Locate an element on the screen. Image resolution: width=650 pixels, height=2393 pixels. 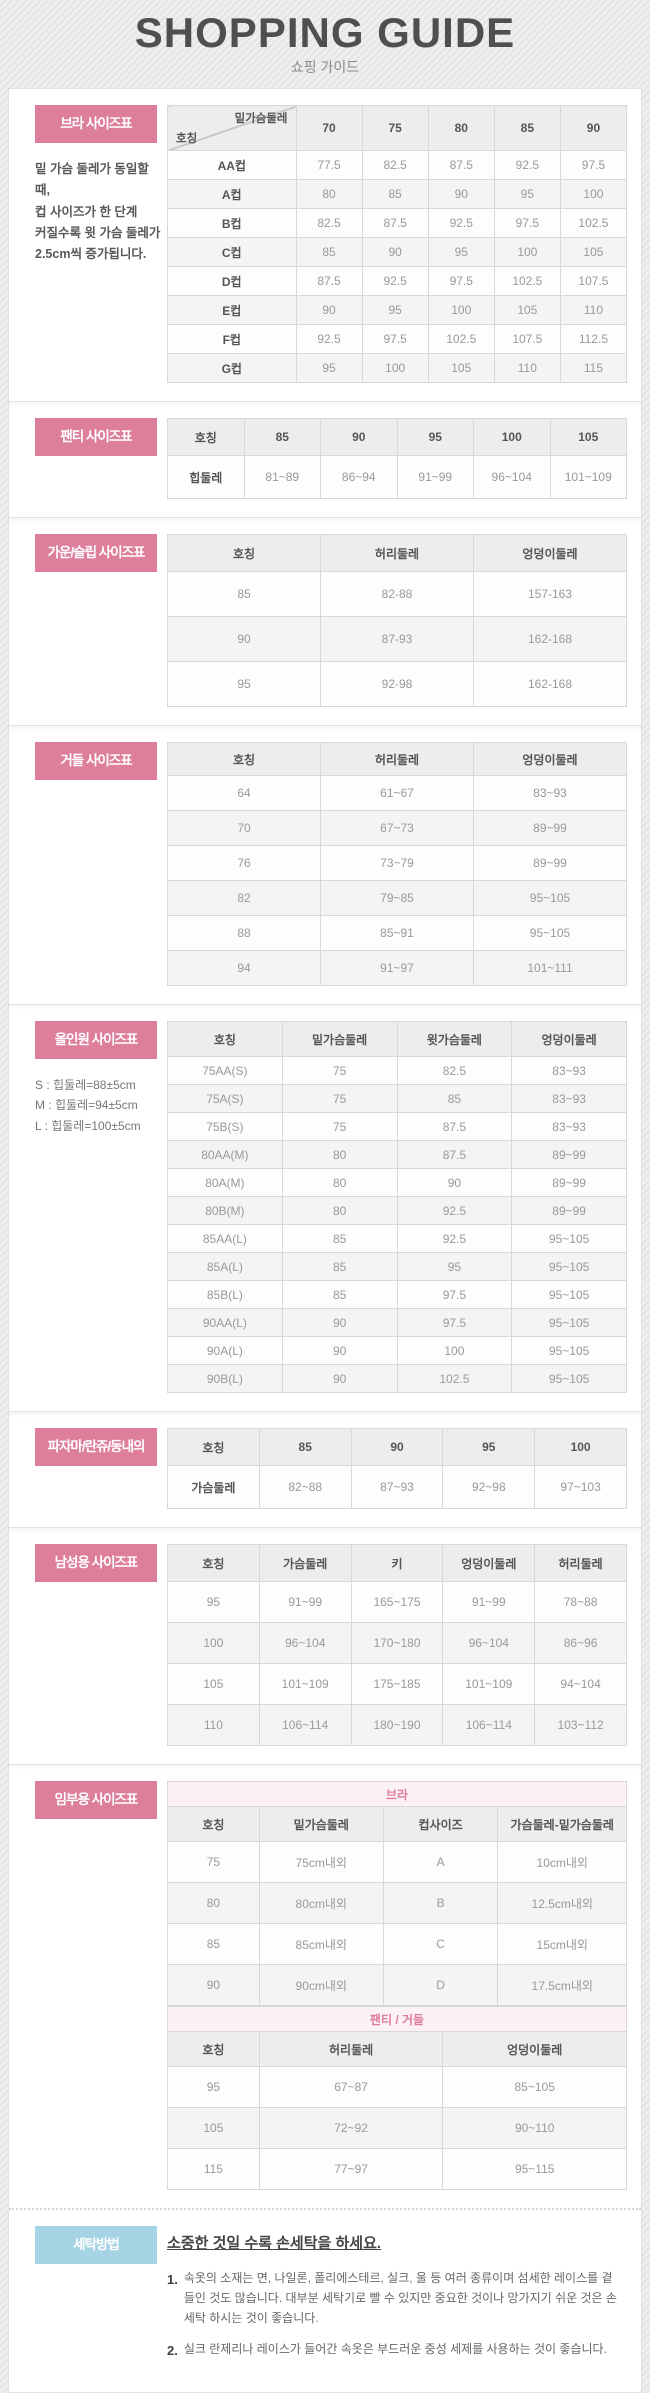
column-header: 가슴둘레-밑가슴둘레 is located at coordinates (562, 1824).